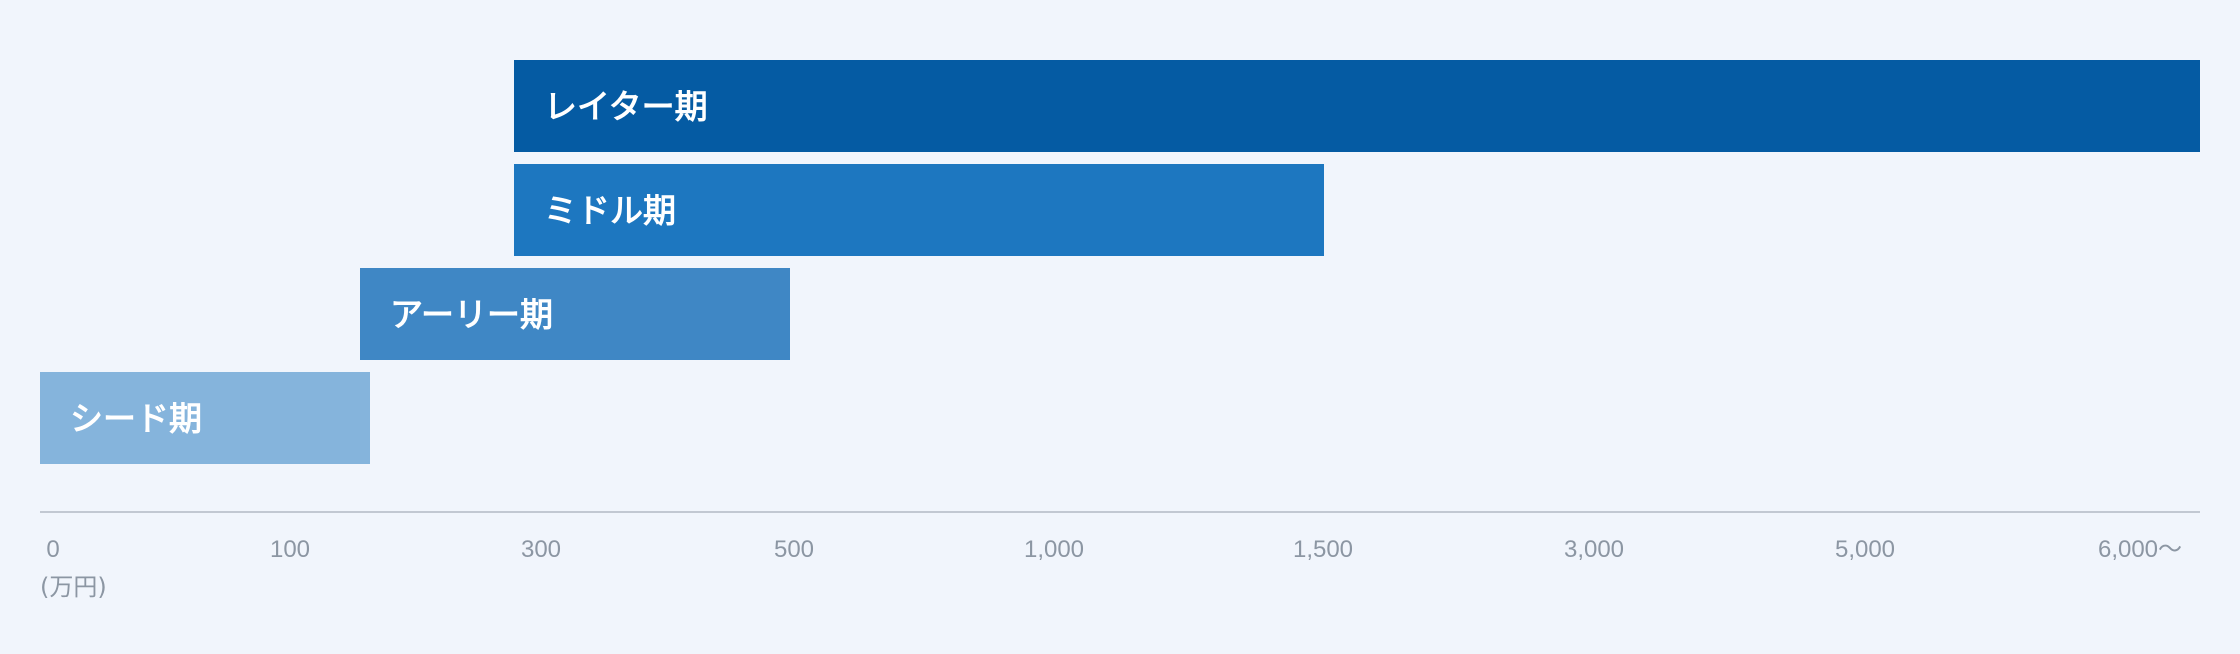  Describe the element at coordinates (1865, 549) in the screenshot. I see `x-tick-label-7: 5,000` at that location.